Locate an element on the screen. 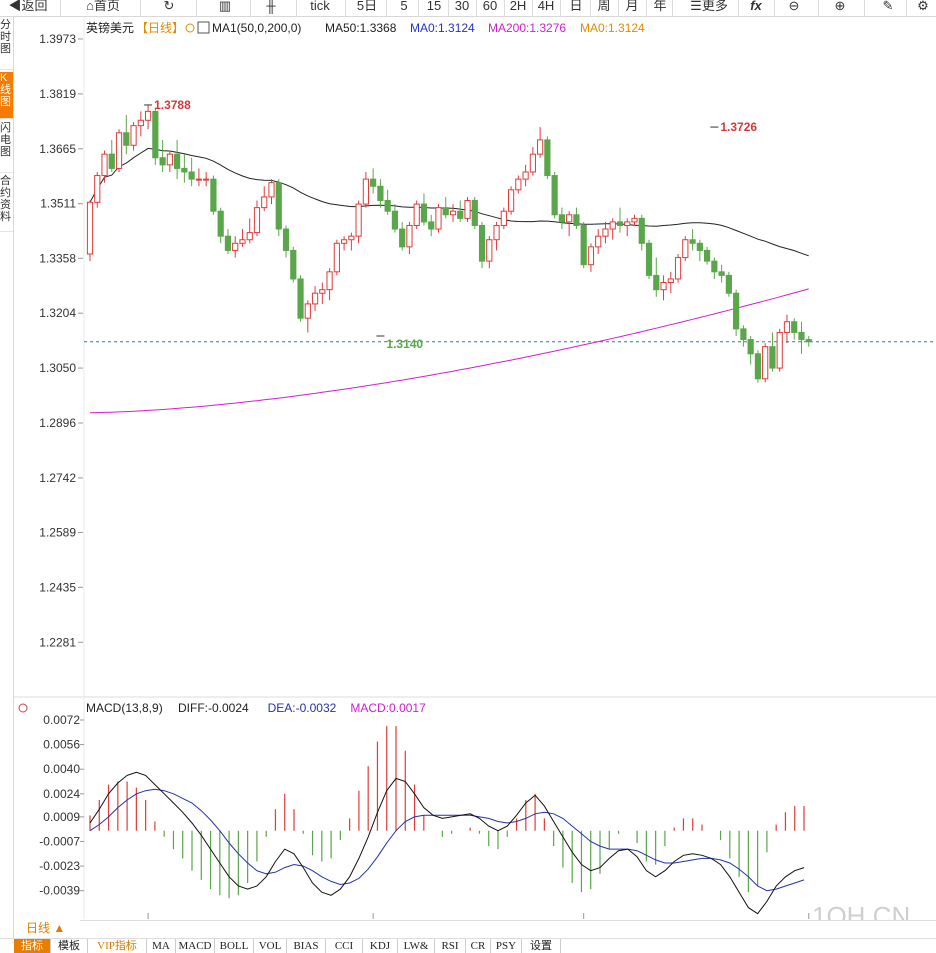 The height and width of the screenshot is (953, 936). period-button-6: 4H is located at coordinates (546, 6).